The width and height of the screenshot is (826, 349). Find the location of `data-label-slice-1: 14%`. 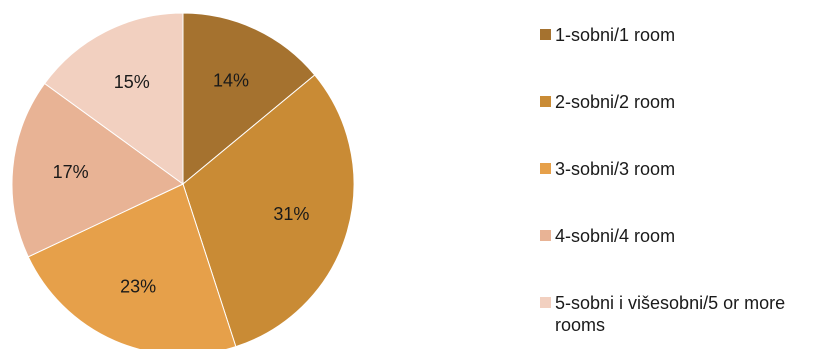

data-label-slice-1: 14% is located at coordinates (231, 81).